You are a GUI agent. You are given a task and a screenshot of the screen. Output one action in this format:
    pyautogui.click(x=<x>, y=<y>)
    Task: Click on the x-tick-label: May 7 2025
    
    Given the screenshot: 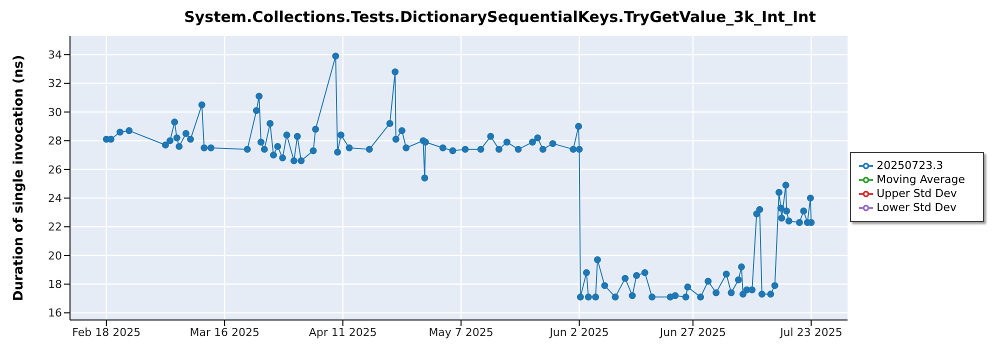 What is the action you would take?
    pyautogui.click(x=461, y=332)
    